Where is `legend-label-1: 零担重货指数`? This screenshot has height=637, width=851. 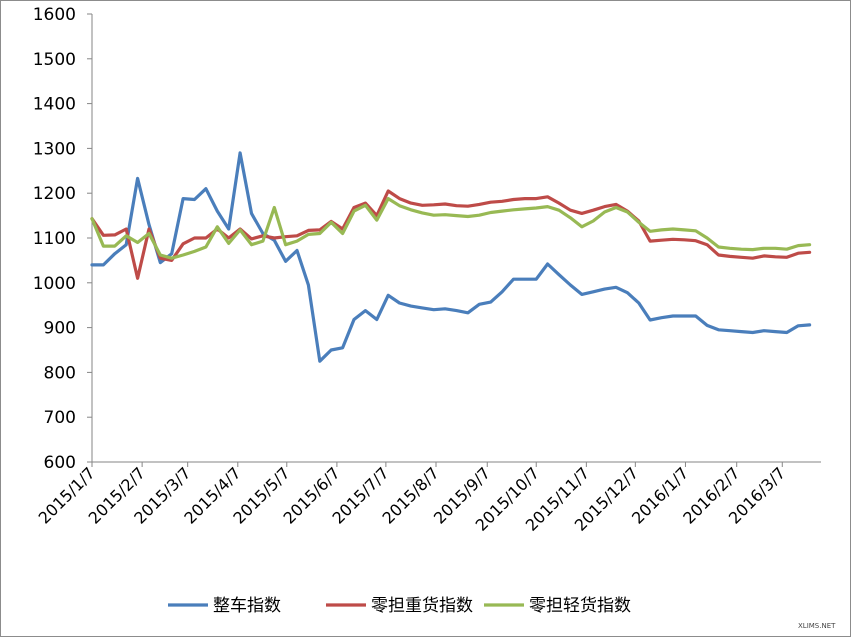 legend-label-1: 零担重货指数 is located at coordinates (422, 606).